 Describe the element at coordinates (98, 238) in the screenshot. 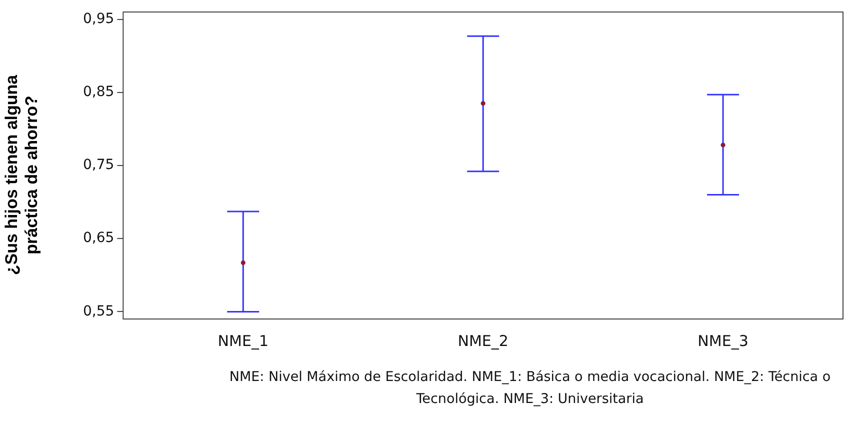

I see `y-tick-label: 0,65` at that location.